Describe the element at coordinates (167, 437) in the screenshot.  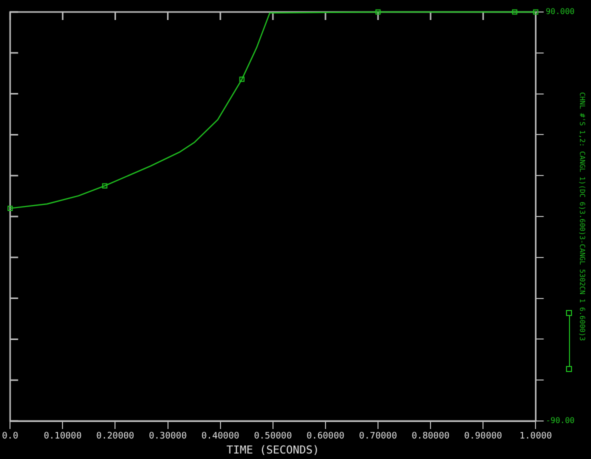
I see `x-tick-label: 0.30000` at that location.